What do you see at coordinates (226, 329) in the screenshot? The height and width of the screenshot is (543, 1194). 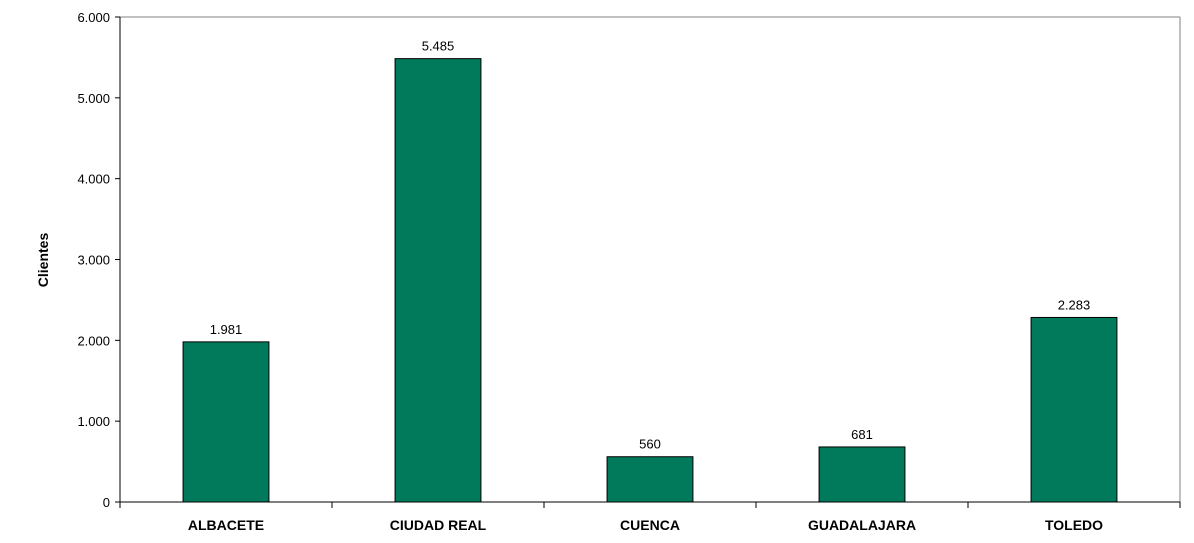 I see `bar-value-label: 1.981` at bounding box center [226, 329].